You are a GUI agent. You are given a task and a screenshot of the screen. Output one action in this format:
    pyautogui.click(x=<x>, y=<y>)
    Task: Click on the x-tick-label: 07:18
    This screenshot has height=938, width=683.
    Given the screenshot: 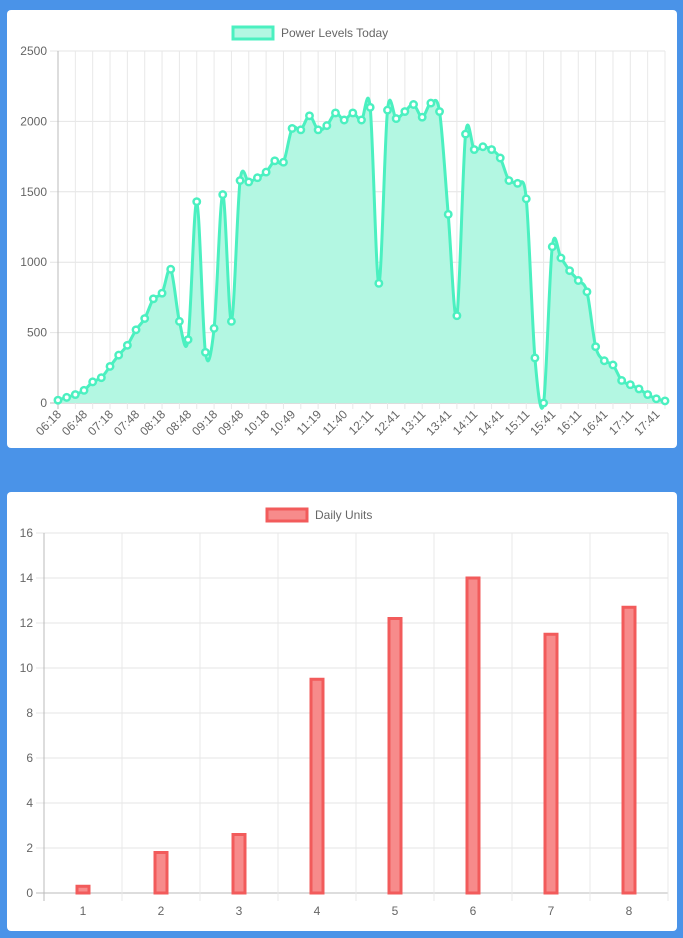 What is the action you would take?
    pyautogui.click(x=100, y=422)
    